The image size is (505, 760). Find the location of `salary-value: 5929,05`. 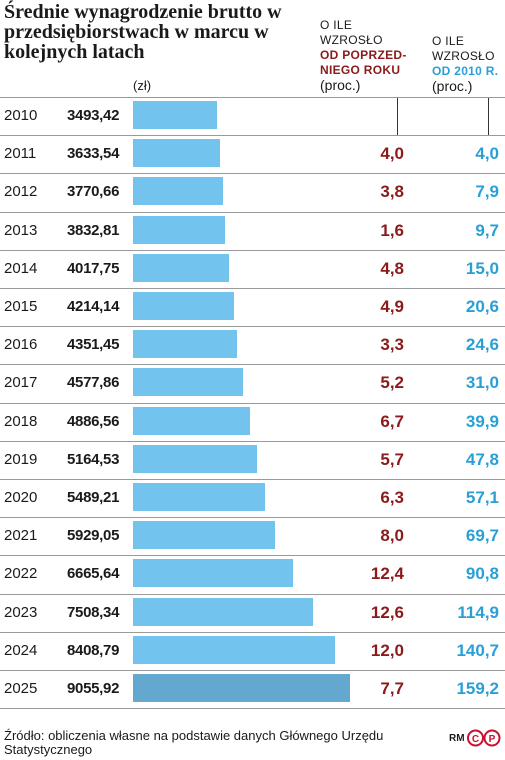

salary-value: 5929,05 is located at coordinates (93, 536).